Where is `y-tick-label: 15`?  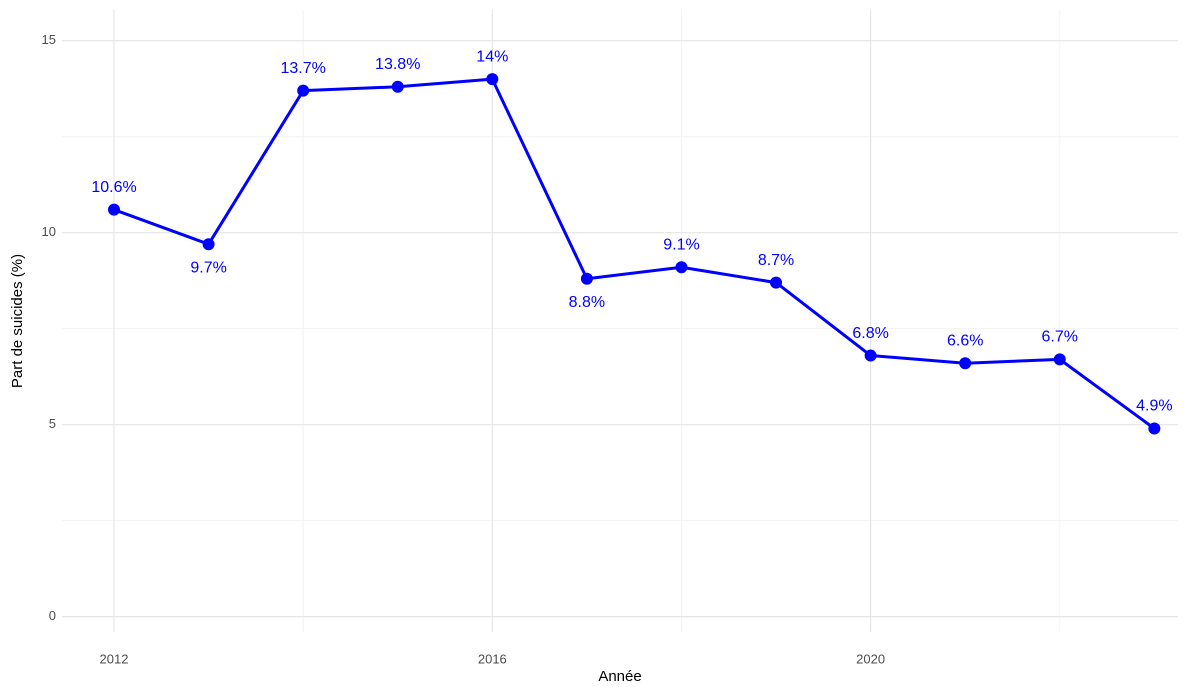
y-tick-label: 15 is located at coordinates (49, 39).